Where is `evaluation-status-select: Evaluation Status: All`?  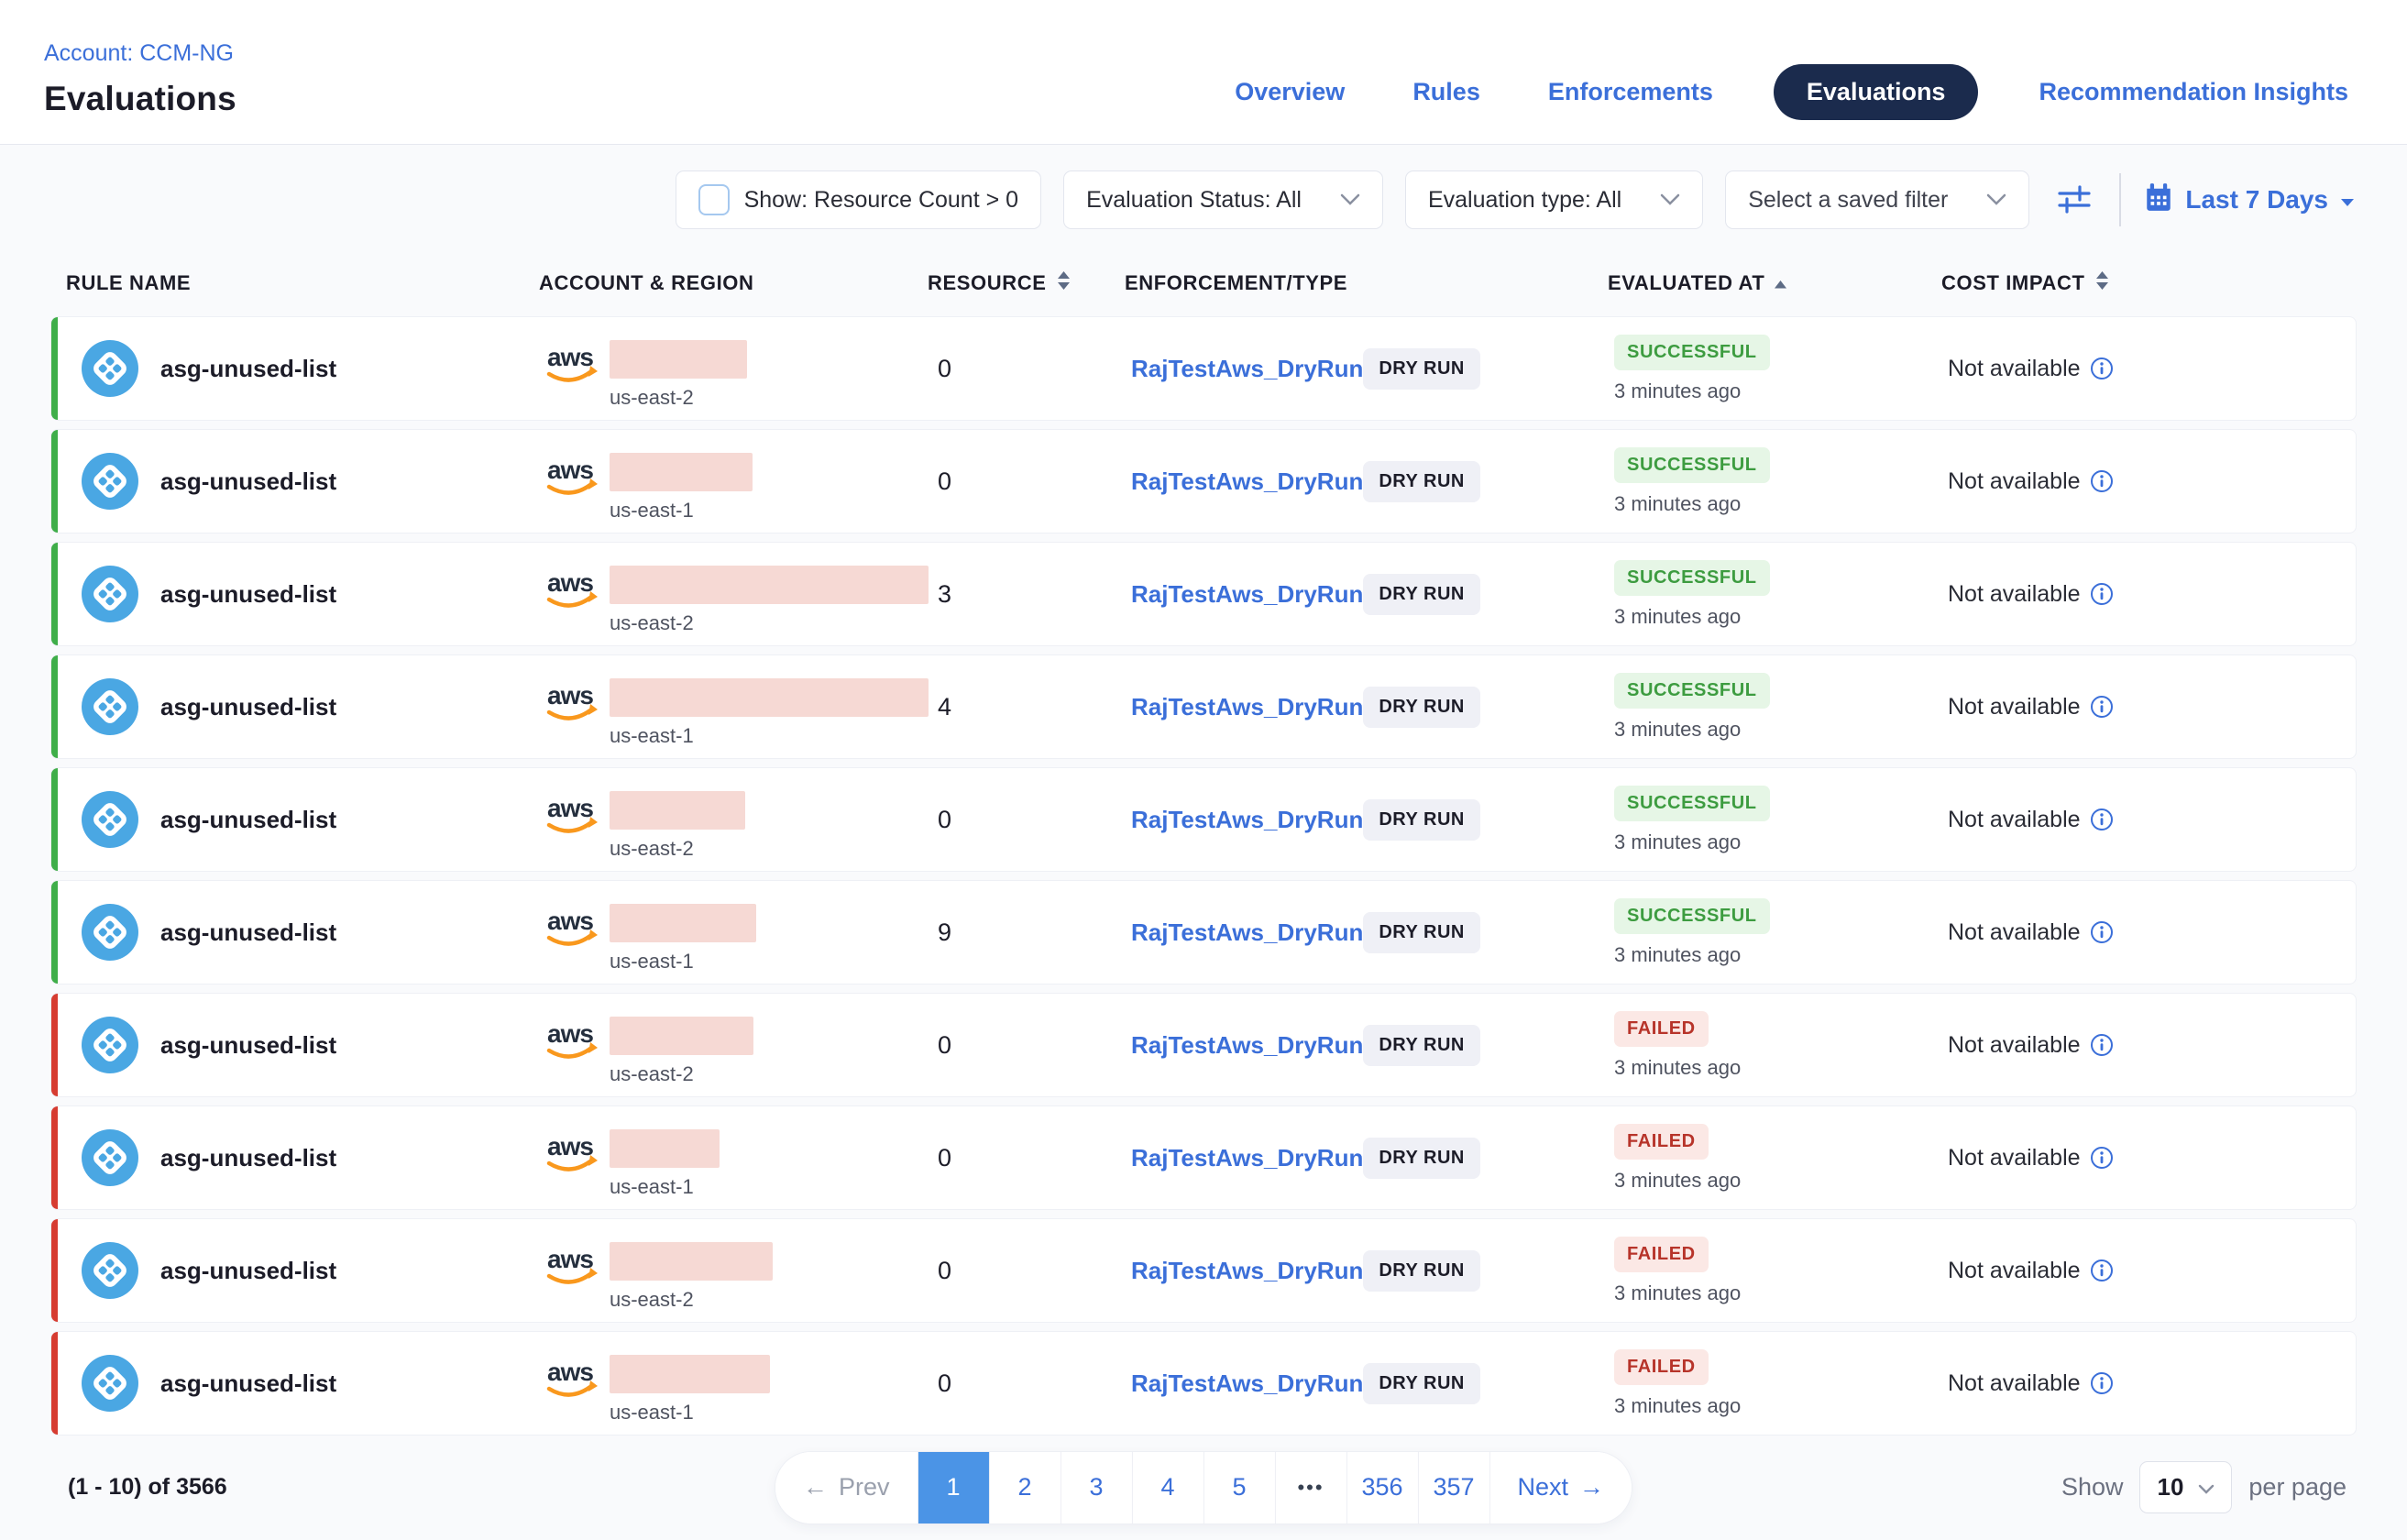 evaluation-status-select: Evaluation Status: All is located at coordinates (1223, 199).